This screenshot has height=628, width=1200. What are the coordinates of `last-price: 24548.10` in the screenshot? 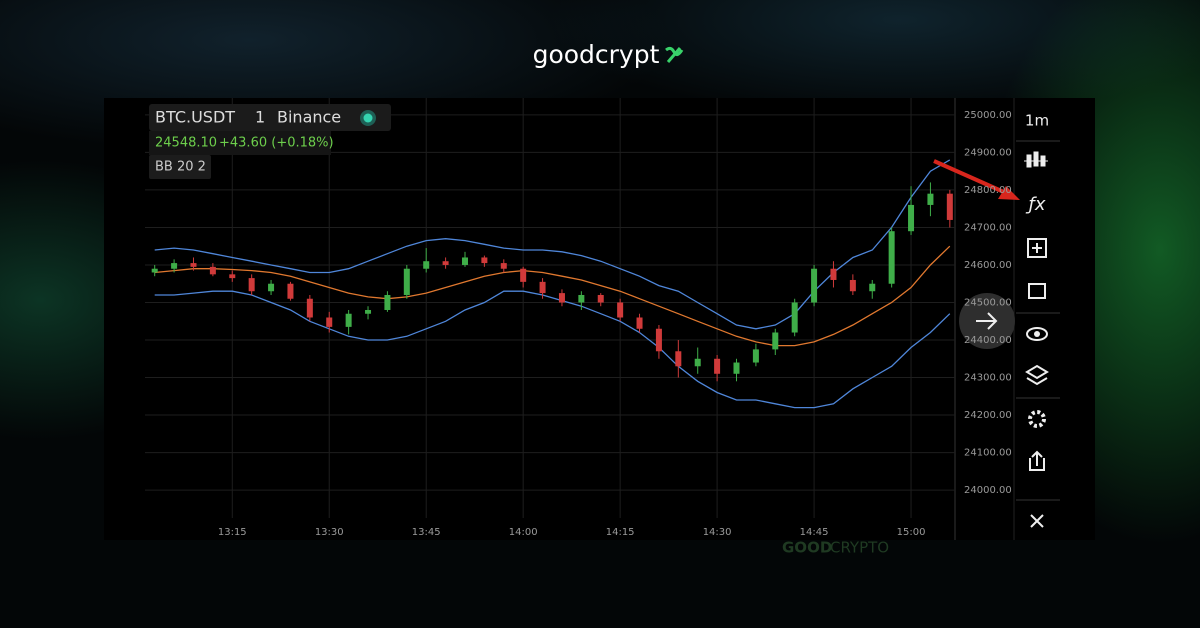 It's located at (186, 143).